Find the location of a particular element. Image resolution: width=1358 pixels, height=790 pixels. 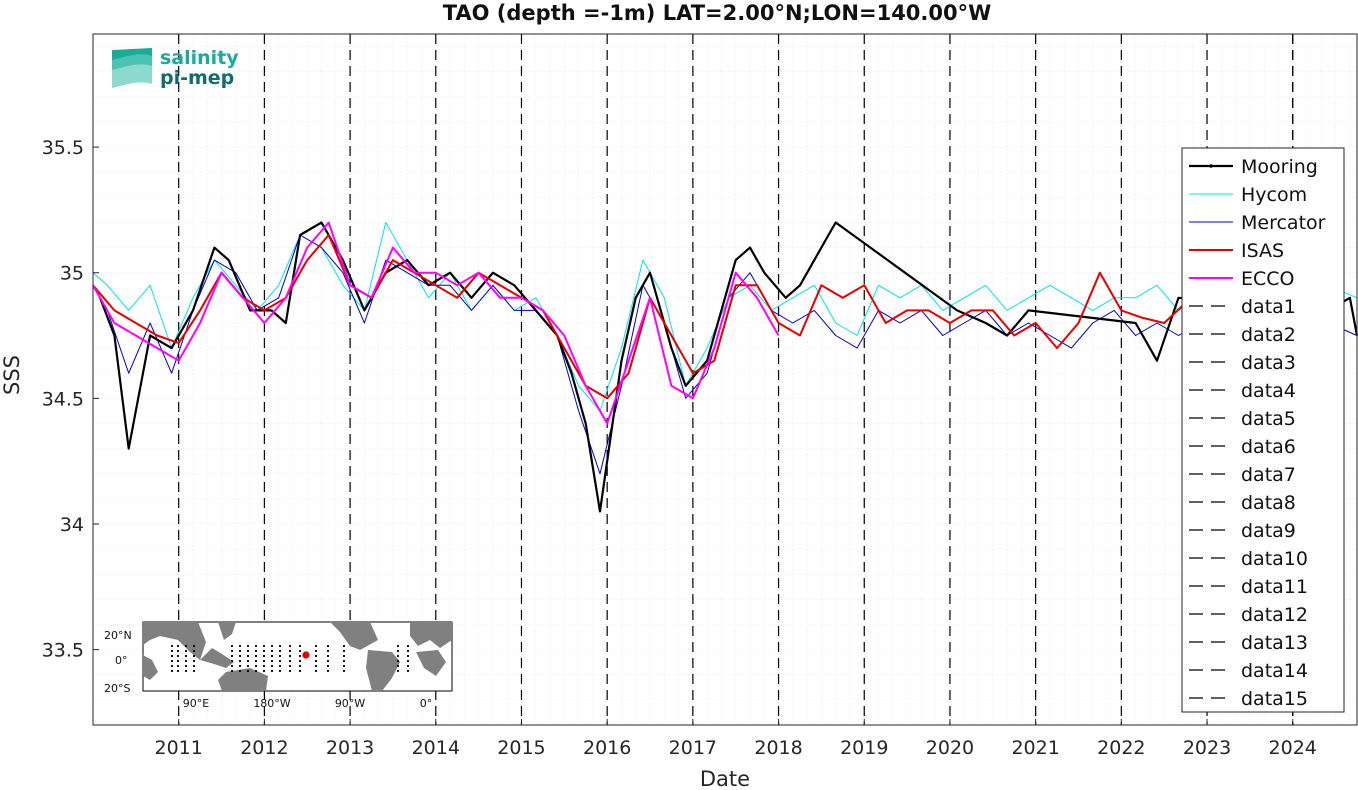

legend-label-data11: data11 is located at coordinates (1274, 587).